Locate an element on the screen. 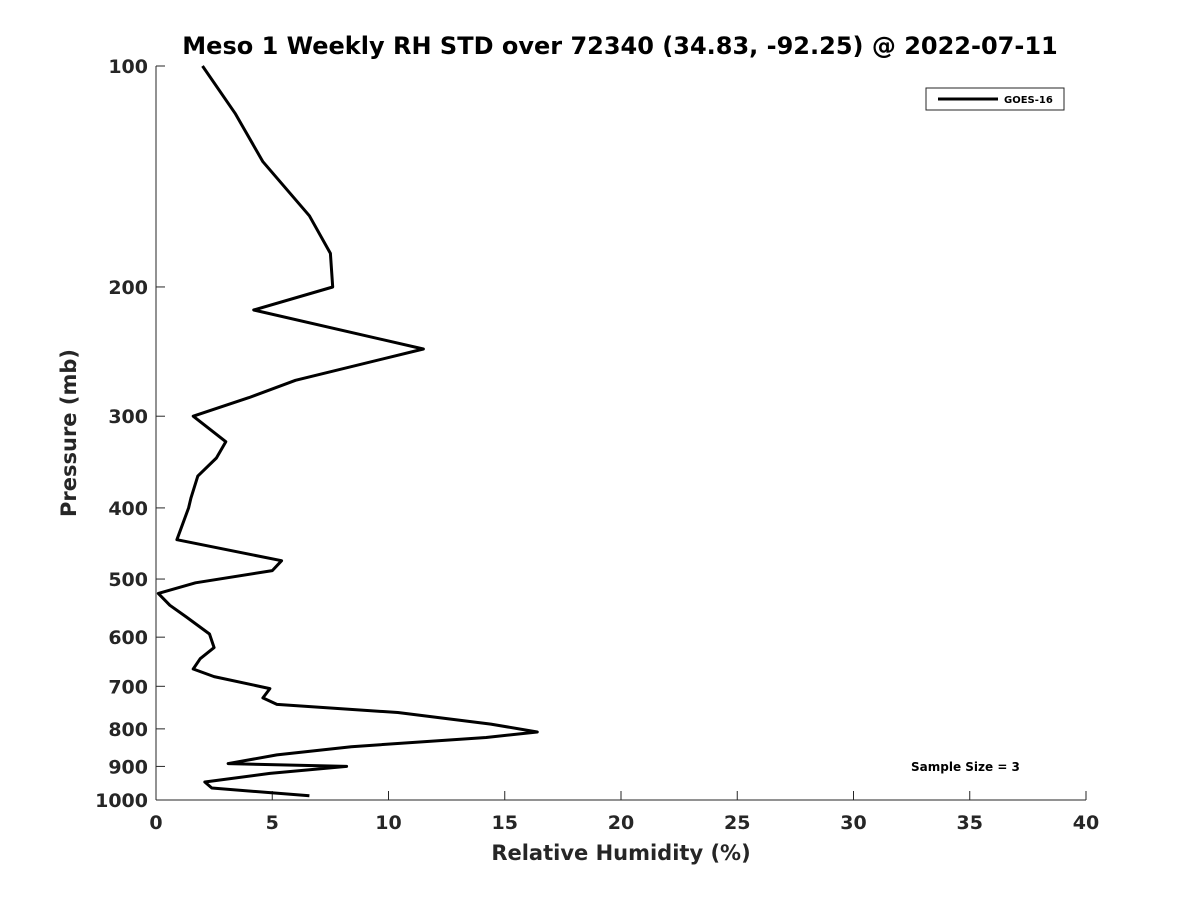 This screenshot has height=900, width=1200. x-tick-label: 10 is located at coordinates (388, 823).